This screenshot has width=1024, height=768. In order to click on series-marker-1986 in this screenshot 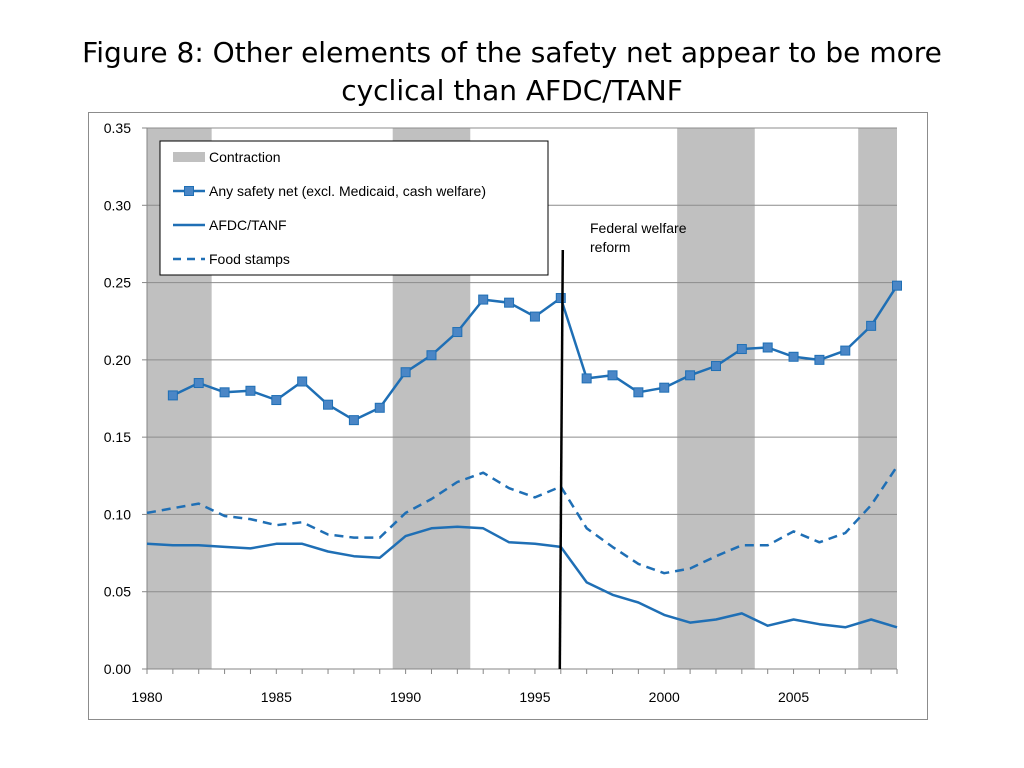, I will do `click(302, 381)`.